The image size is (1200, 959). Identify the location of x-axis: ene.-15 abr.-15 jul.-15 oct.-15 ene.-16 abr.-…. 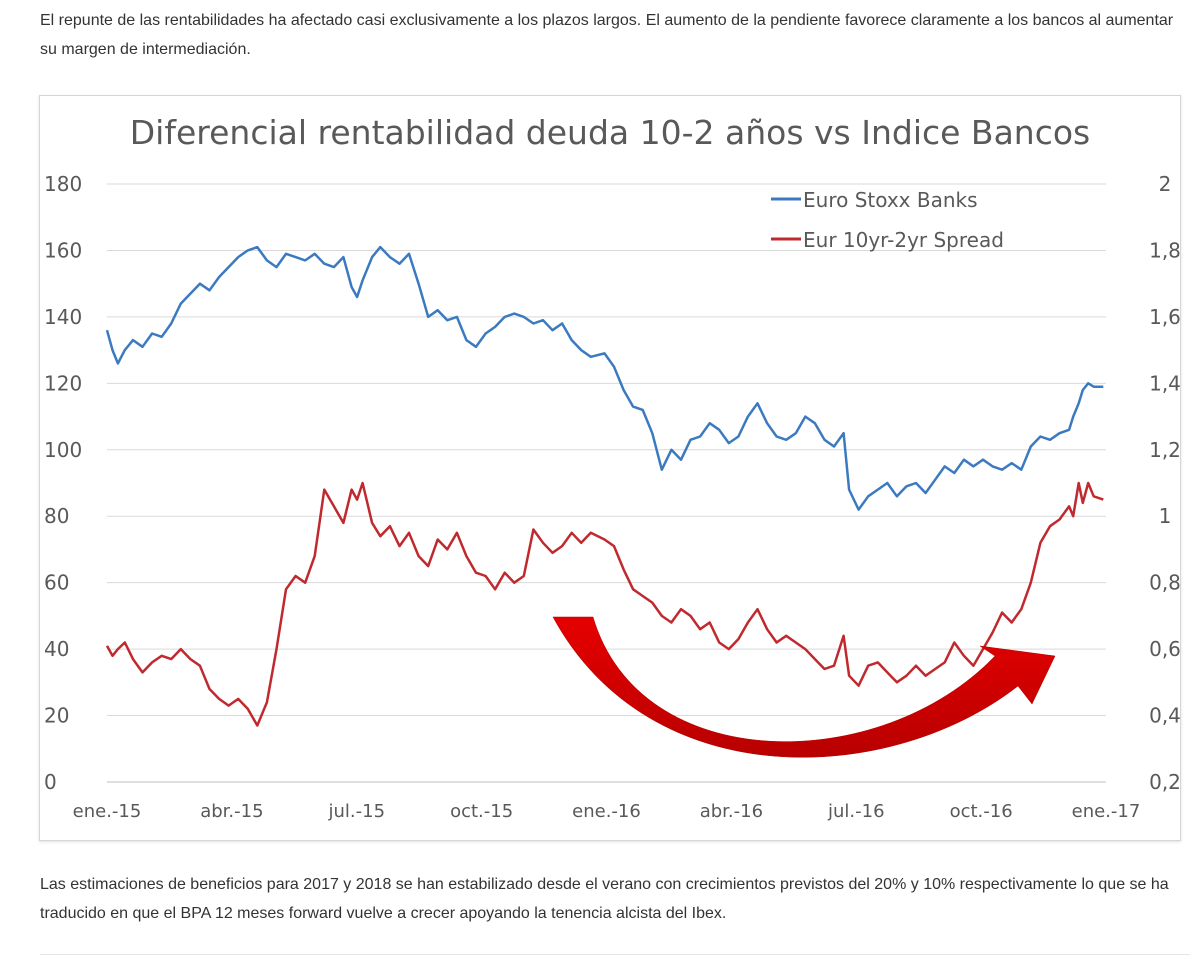
(607, 811).